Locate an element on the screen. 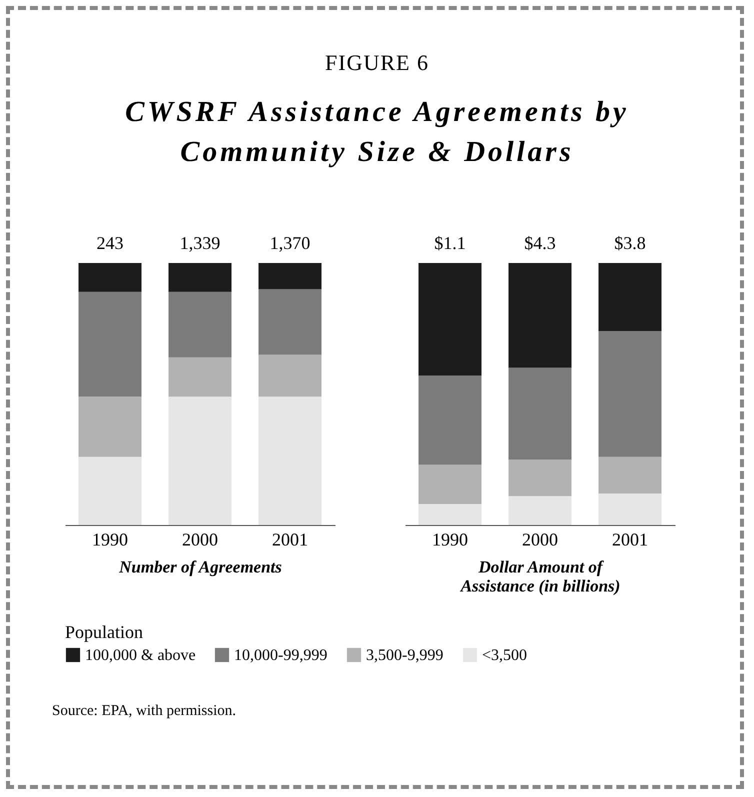  annotation: 1,339 is located at coordinates (200, 243).